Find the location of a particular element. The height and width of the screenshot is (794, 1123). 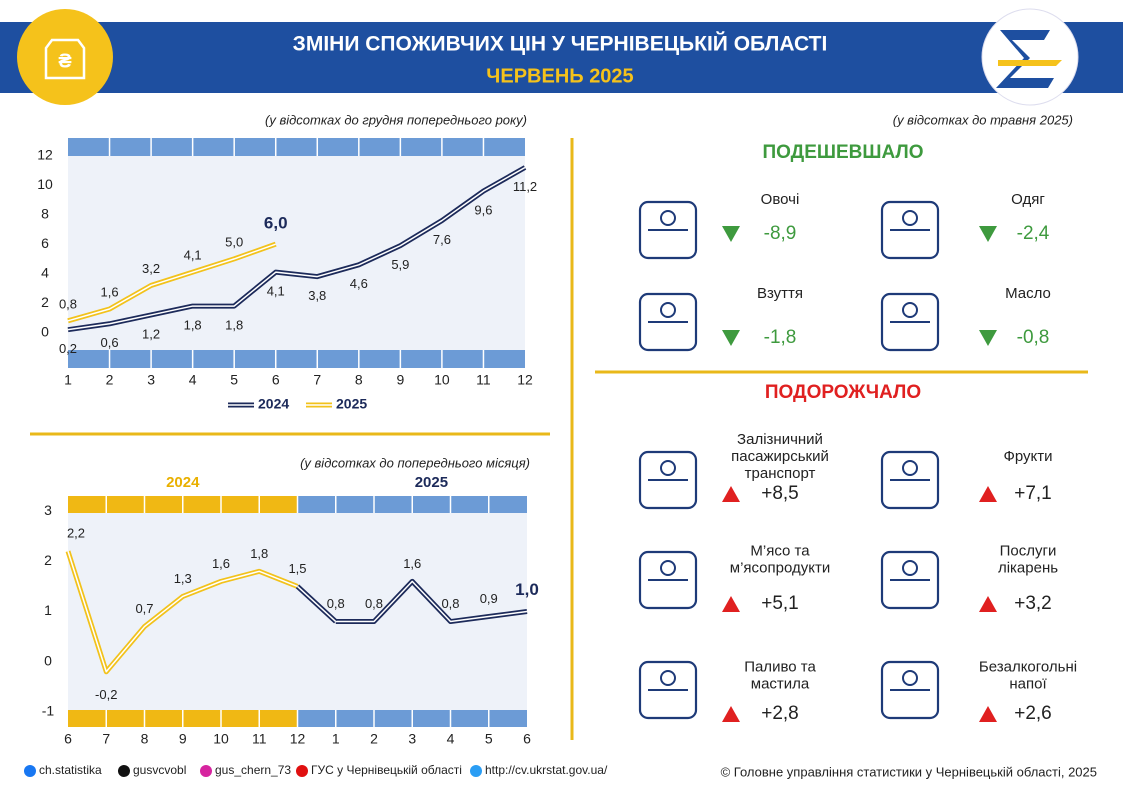

data-label: 9,6 is located at coordinates (483, 210).